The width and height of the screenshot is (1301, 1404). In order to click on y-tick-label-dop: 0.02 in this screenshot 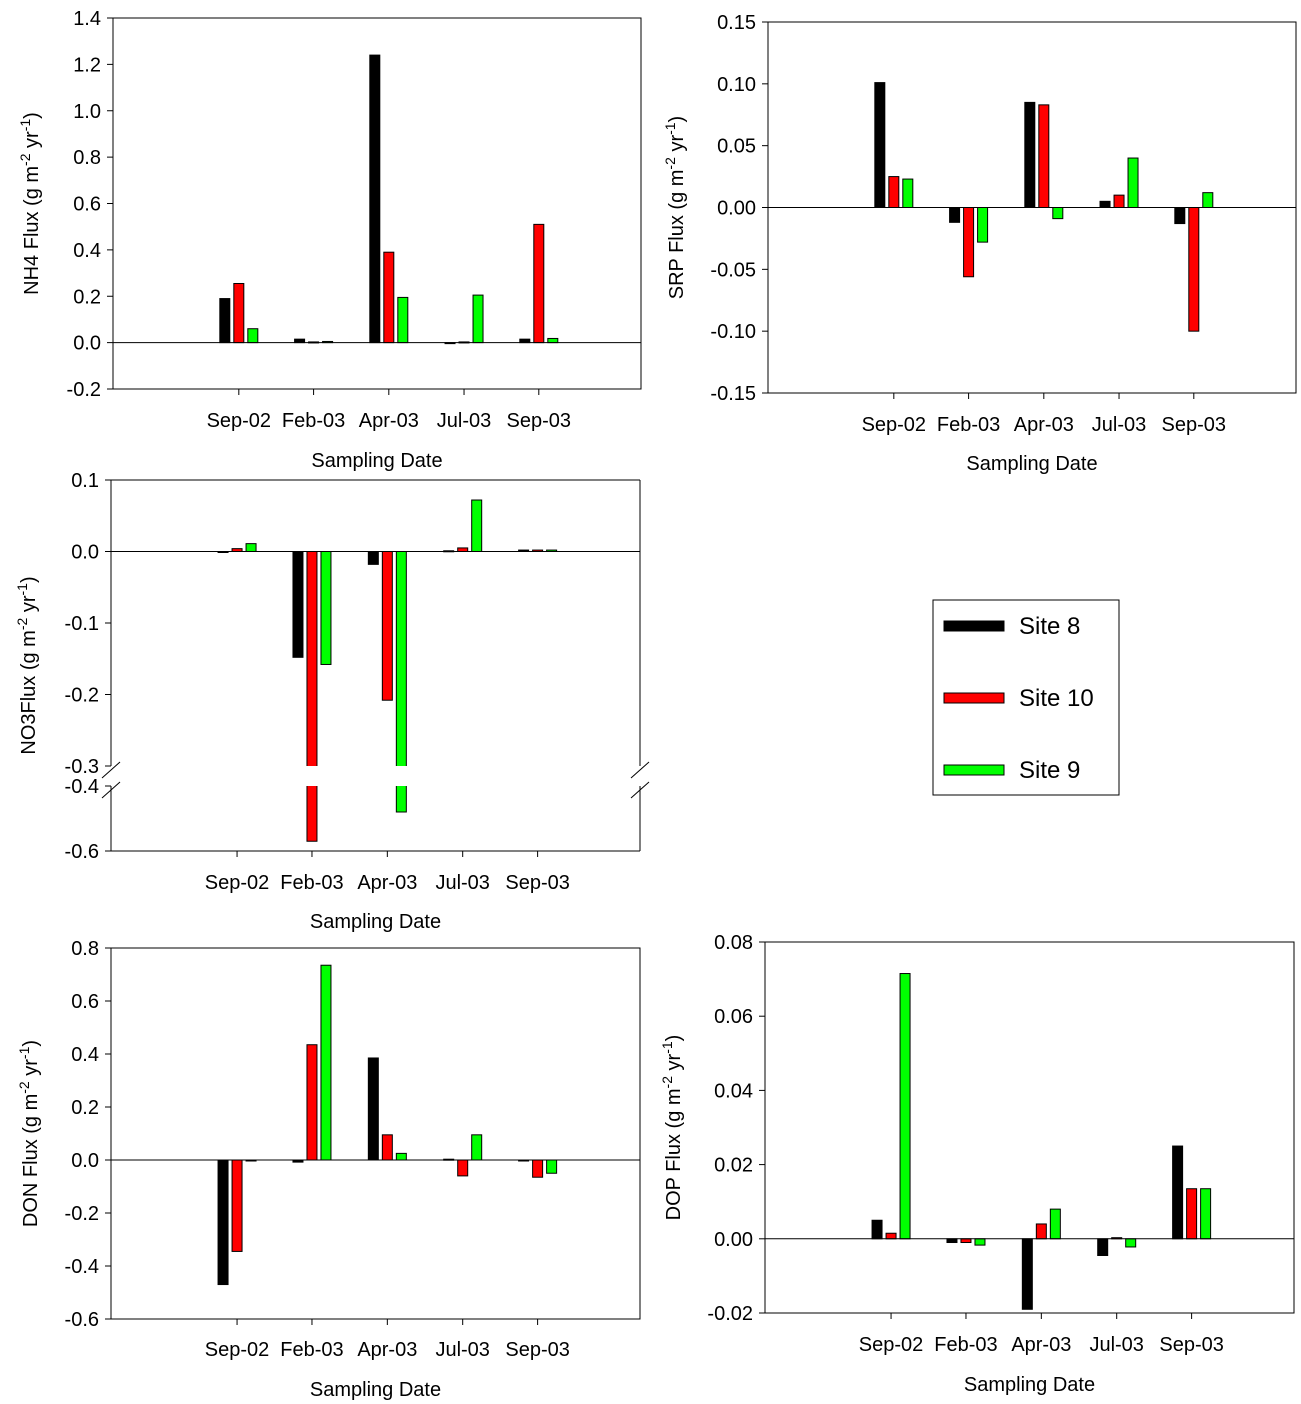, I will do `click(733, 1166)`.